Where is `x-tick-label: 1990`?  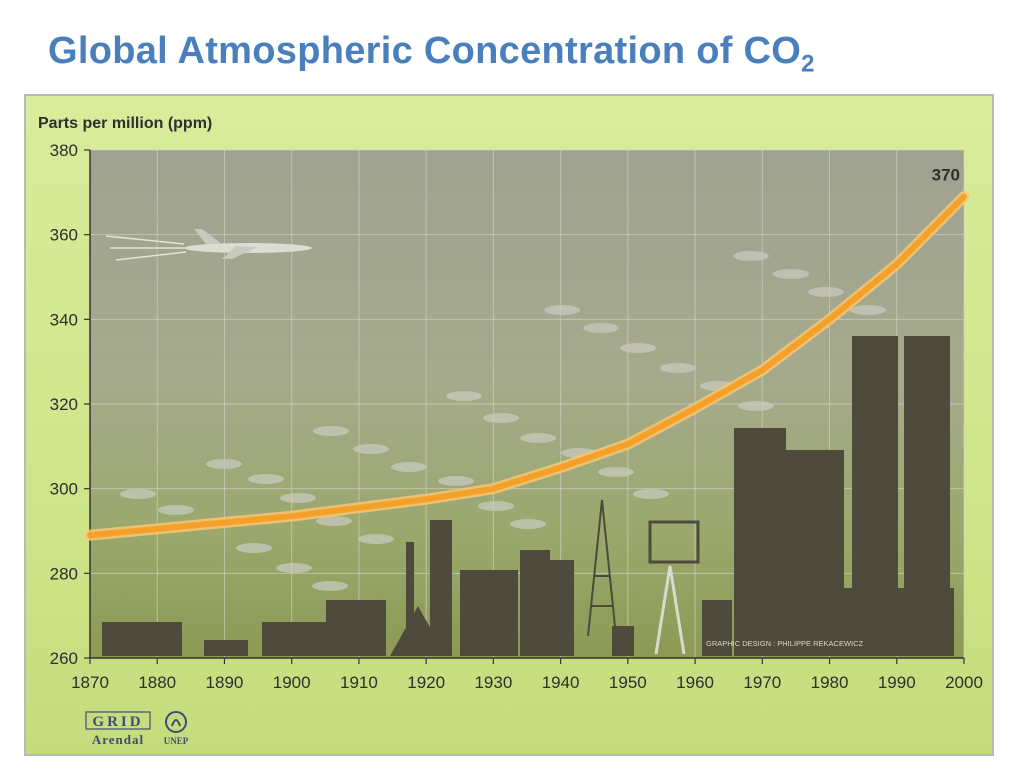
x-tick-label: 1990 is located at coordinates (897, 682).